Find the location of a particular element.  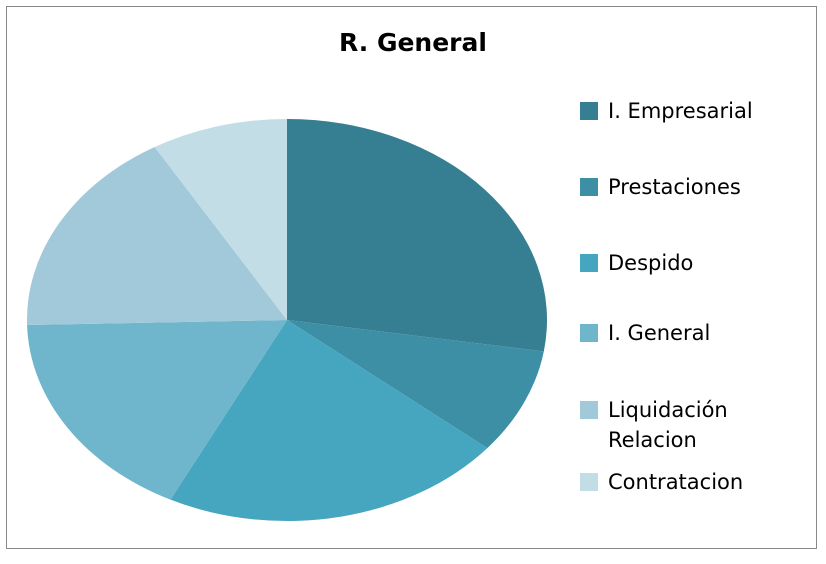

legend-item: Liquidación Relacion is located at coordinates (680, 425).